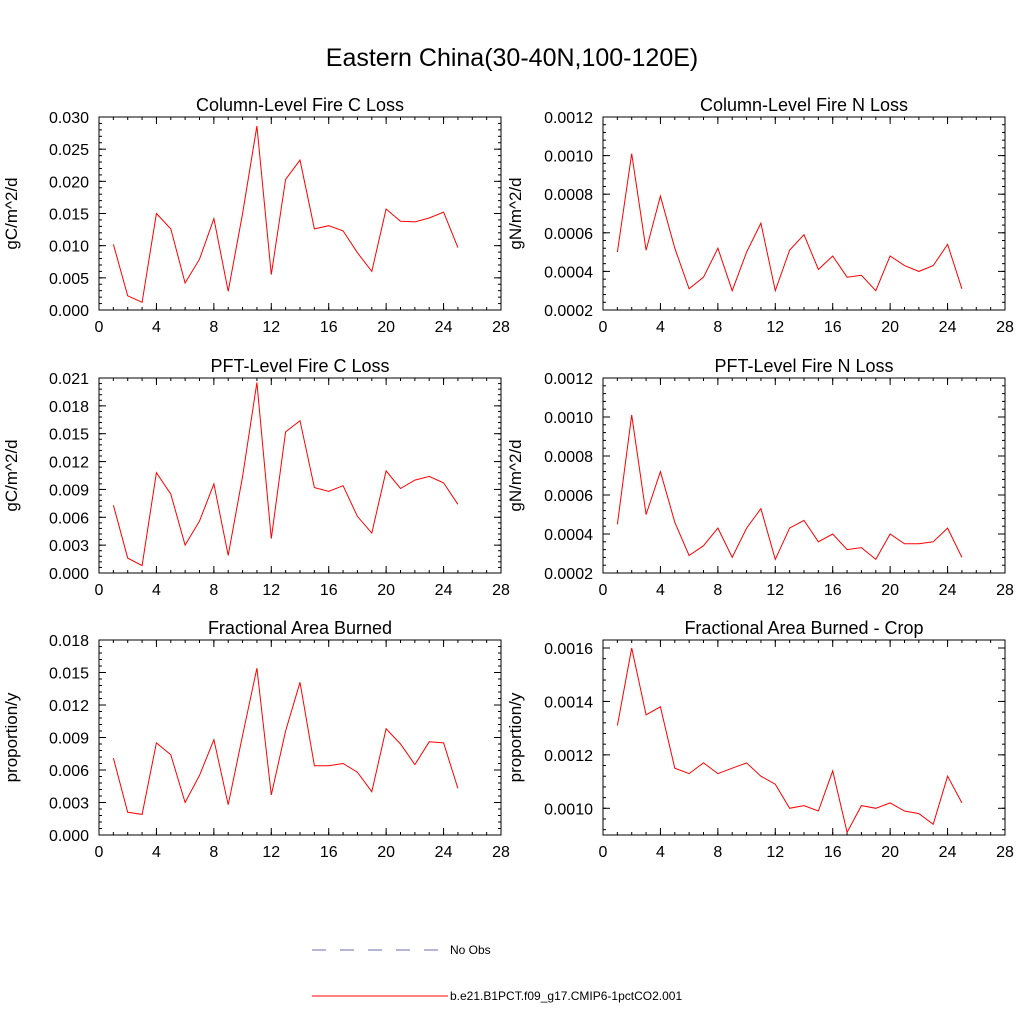 The image size is (1024, 1024). What do you see at coordinates (515, 737) in the screenshot?
I see `y-axis-label: proportion/y` at bounding box center [515, 737].